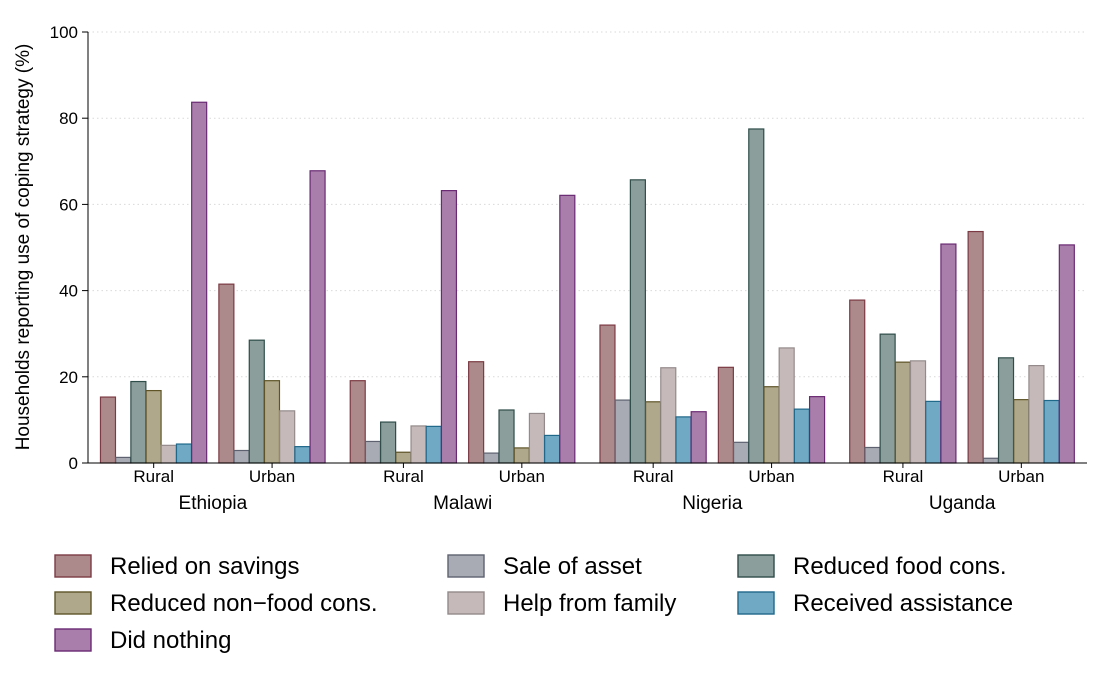 The width and height of the screenshot is (1107, 687). Describe the element at coordinates (64, 32) in the screenshot. I see `y-tick-label: 100` at that location.